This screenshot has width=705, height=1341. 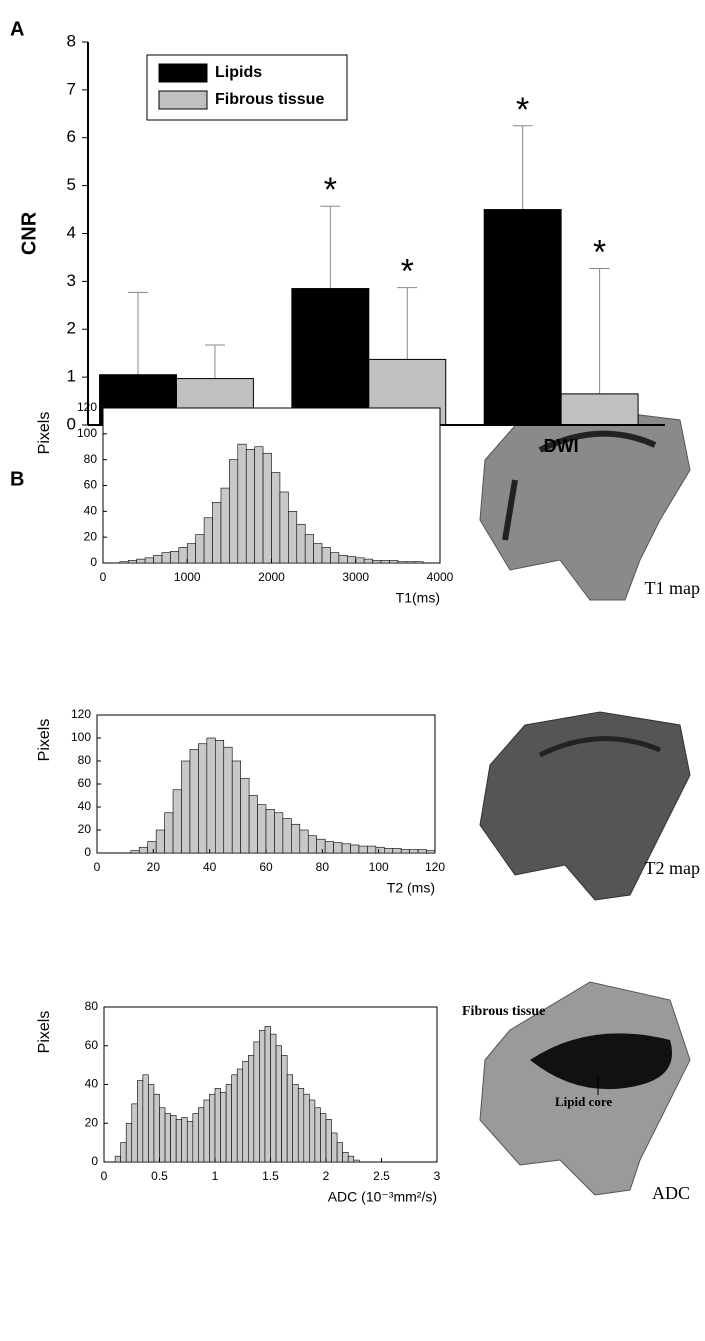 I want to click on x-tick-label: 0.5, so click(x=159, y=1176).